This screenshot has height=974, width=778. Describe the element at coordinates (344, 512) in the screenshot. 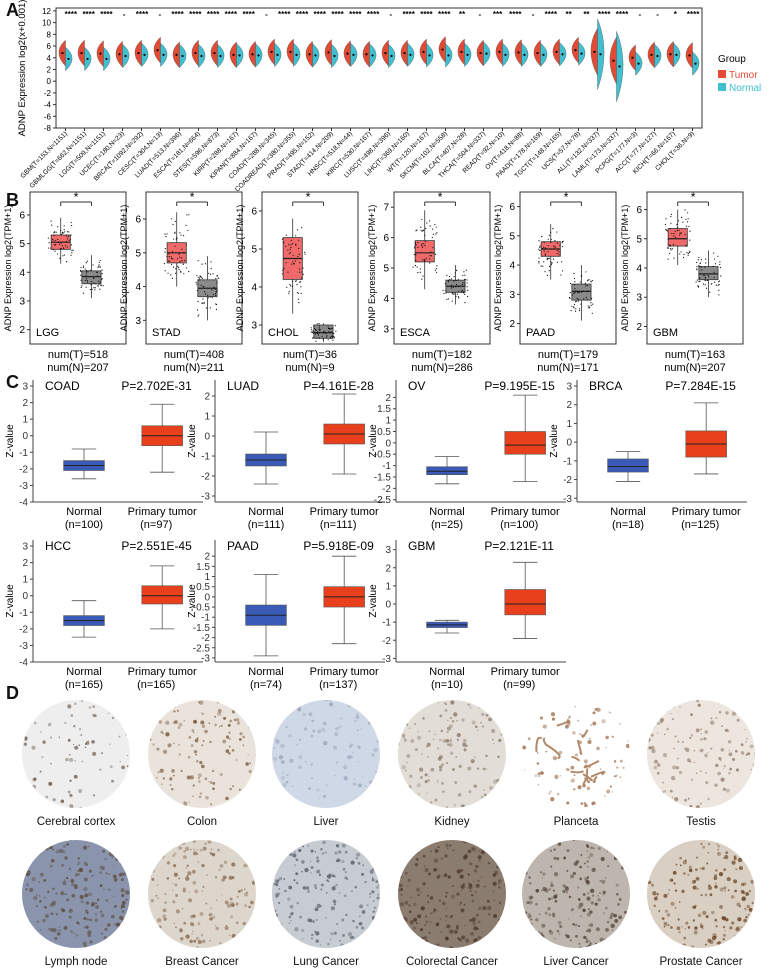

I see `panel-c-xlabel-tumor: Primary tumor` at that location.